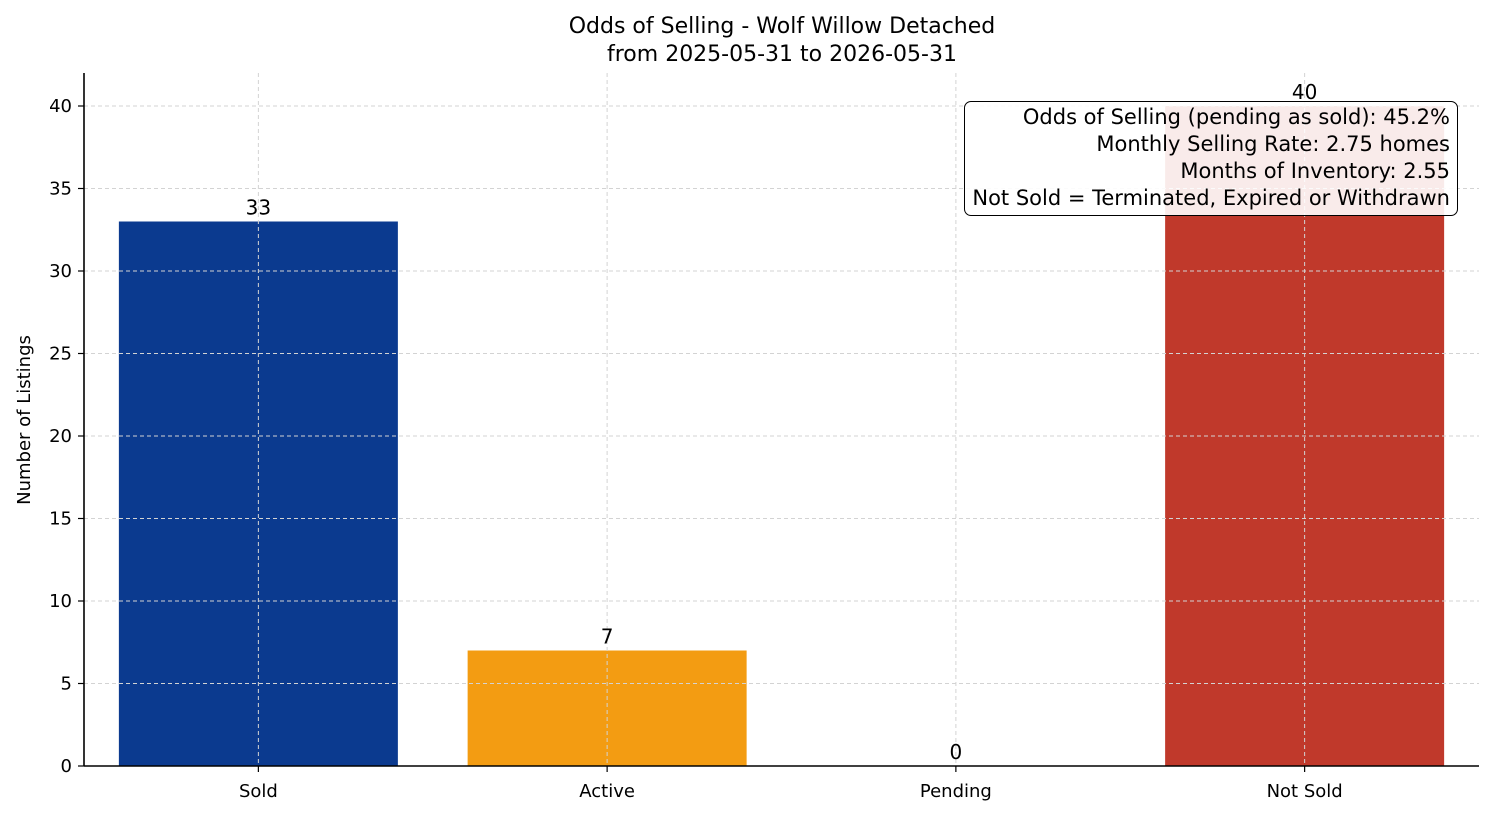 This screenshot has height=816, width=1494. I want to click on bar-value-label: 40, so click(1304, 92).